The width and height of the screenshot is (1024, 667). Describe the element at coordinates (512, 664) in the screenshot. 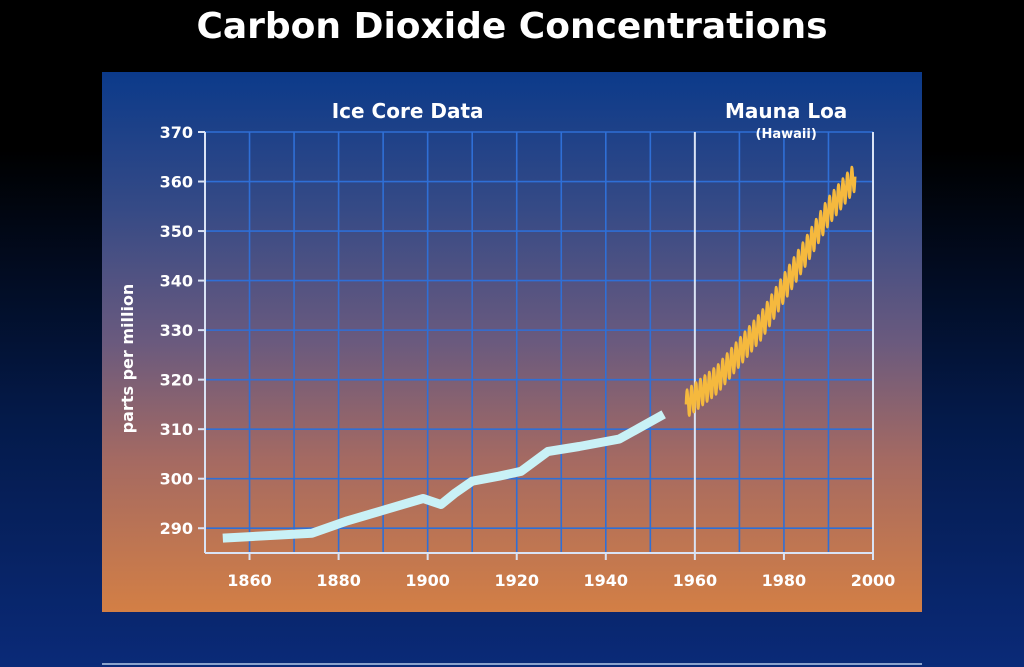

I see `divider-line` at that location.